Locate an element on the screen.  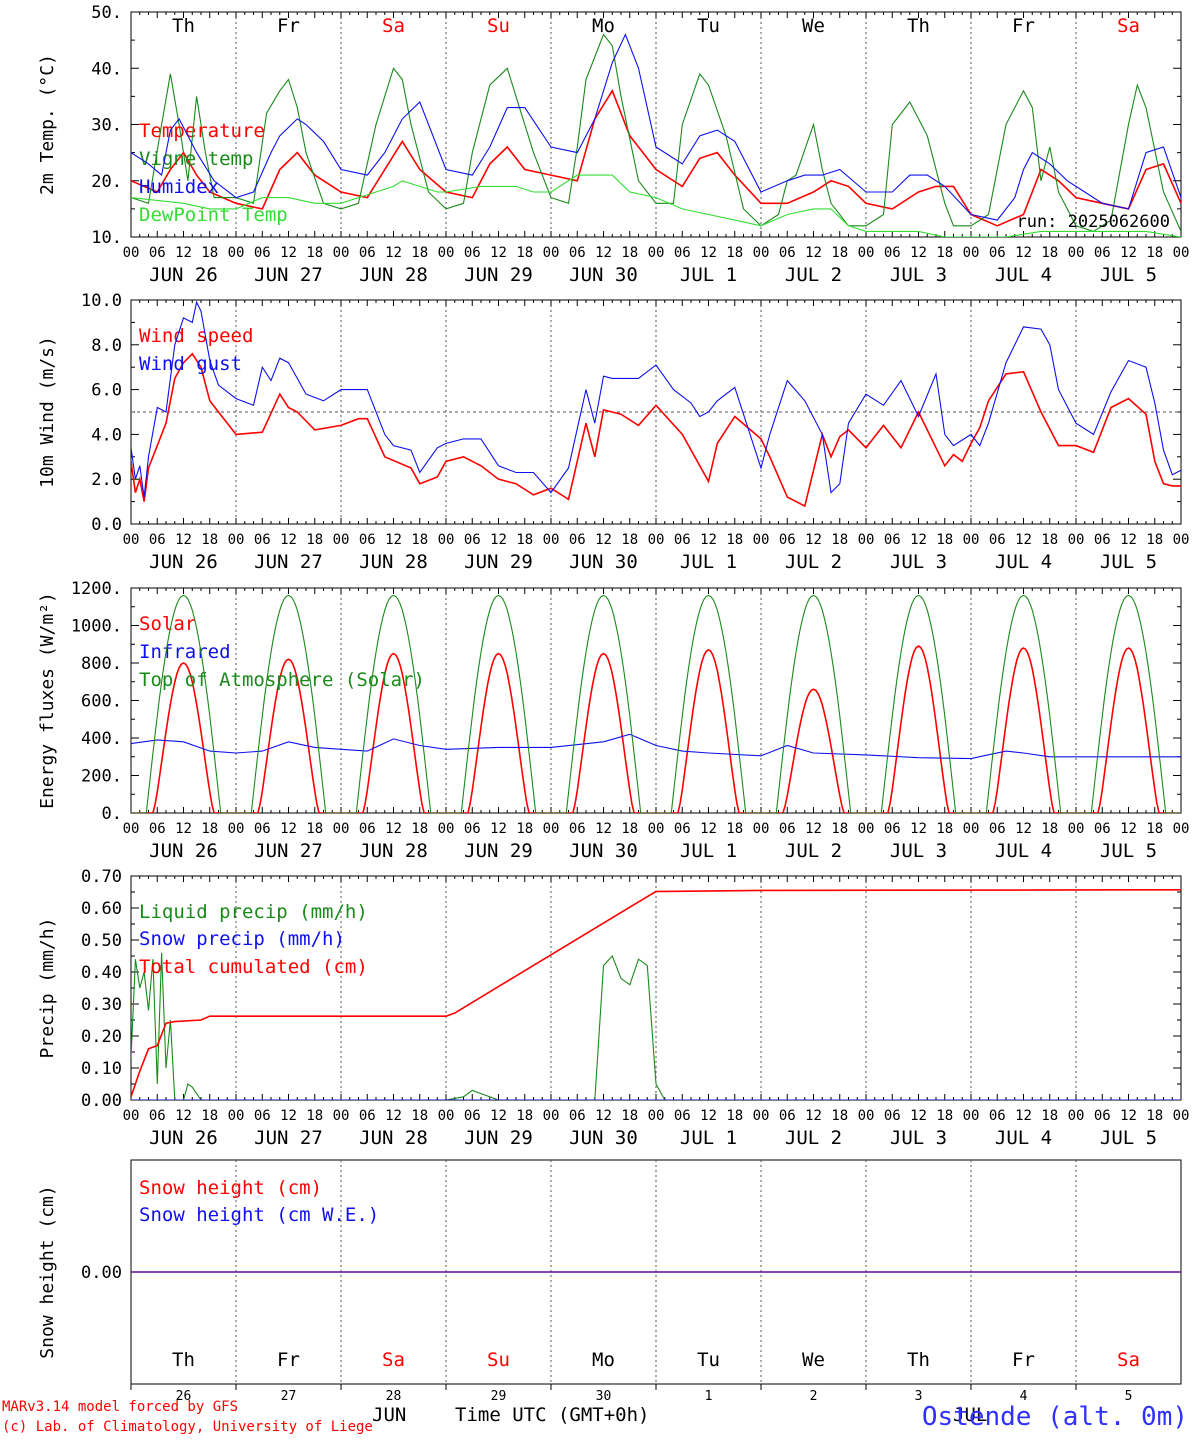
x-day-number: 1 is located at coordinates (709, 1396).